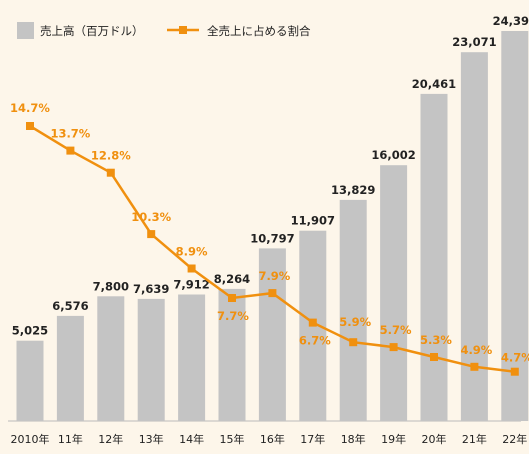 Image resolution: width=529 pixels, height=454 pixels. I want to click on x-tick-label: 16年, so click(272, 439).